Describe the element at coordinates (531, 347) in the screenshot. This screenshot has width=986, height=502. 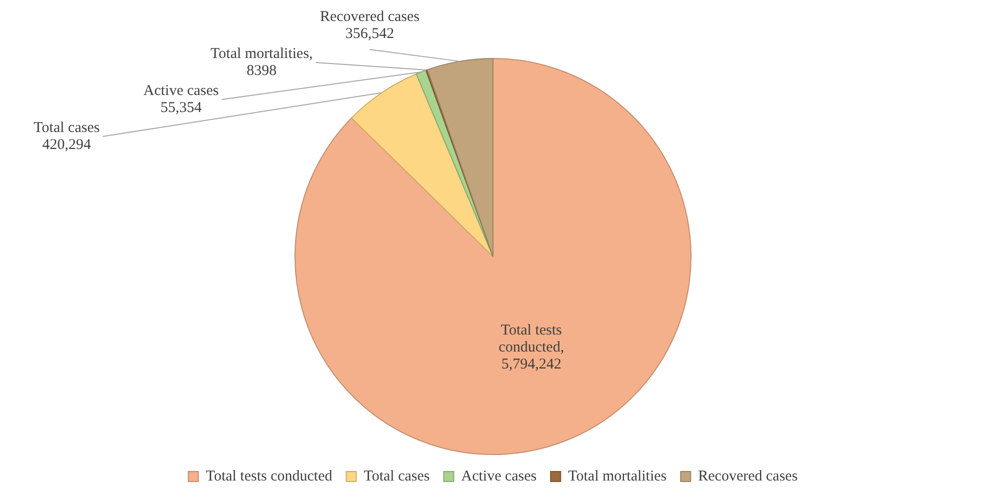
I see `data-label: Total tests conducted, 5,794,242` at that location.